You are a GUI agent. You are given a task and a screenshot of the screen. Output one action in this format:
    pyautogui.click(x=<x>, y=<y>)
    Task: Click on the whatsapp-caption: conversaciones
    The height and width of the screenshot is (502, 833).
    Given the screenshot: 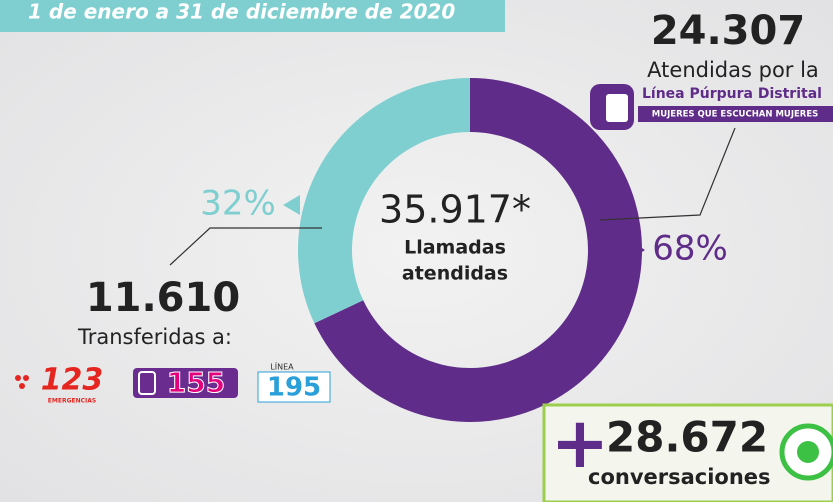 What is the action you would take?
    pyautogui.click(x=679, y=477)
    